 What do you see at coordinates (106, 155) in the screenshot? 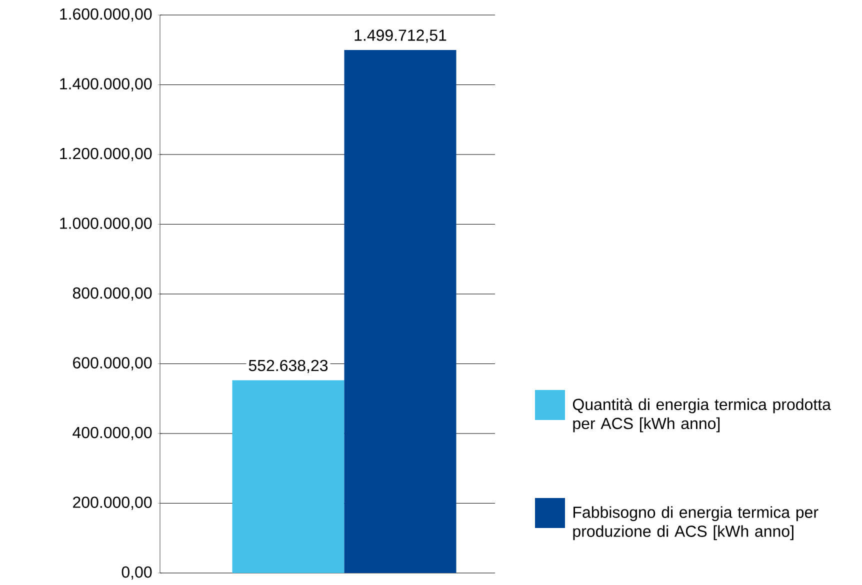
I see `y-tick-label: 1.200.000,00` at bounding box center [106, 155].